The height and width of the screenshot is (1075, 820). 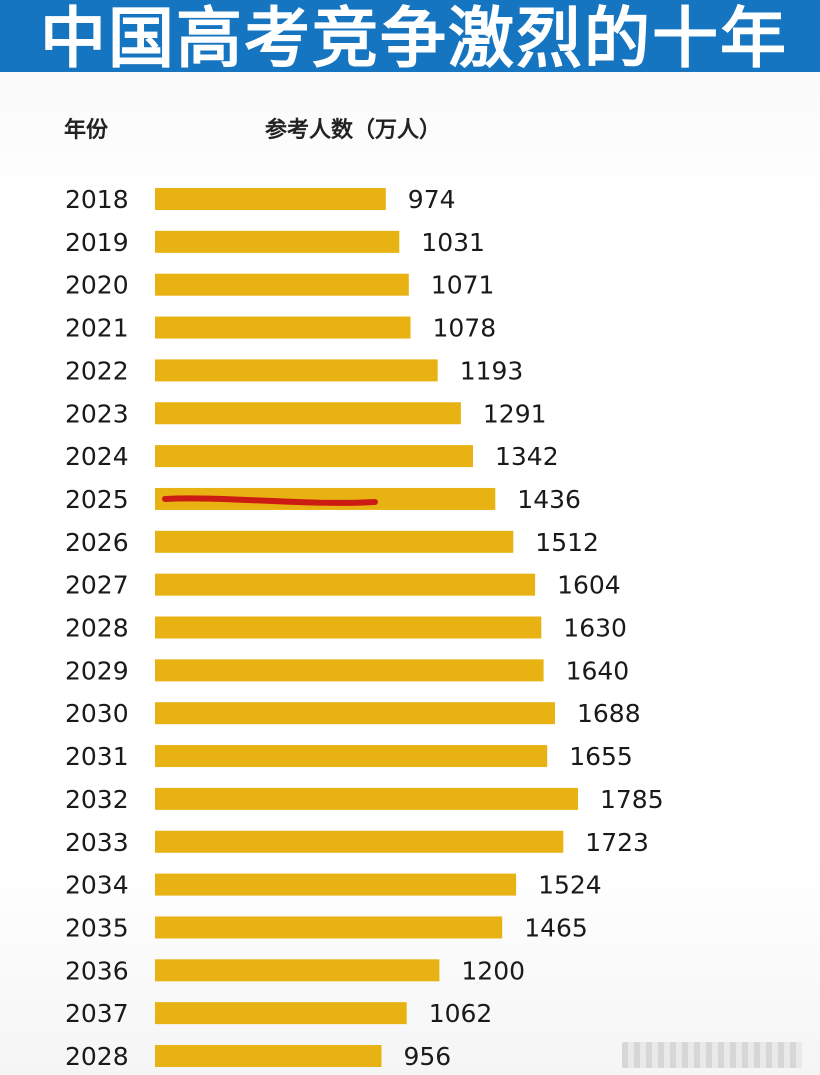 What do you see at coordinates (492, 370) in the screenshot?
I see `value-label: 1193` at bounding box center [492, 370].